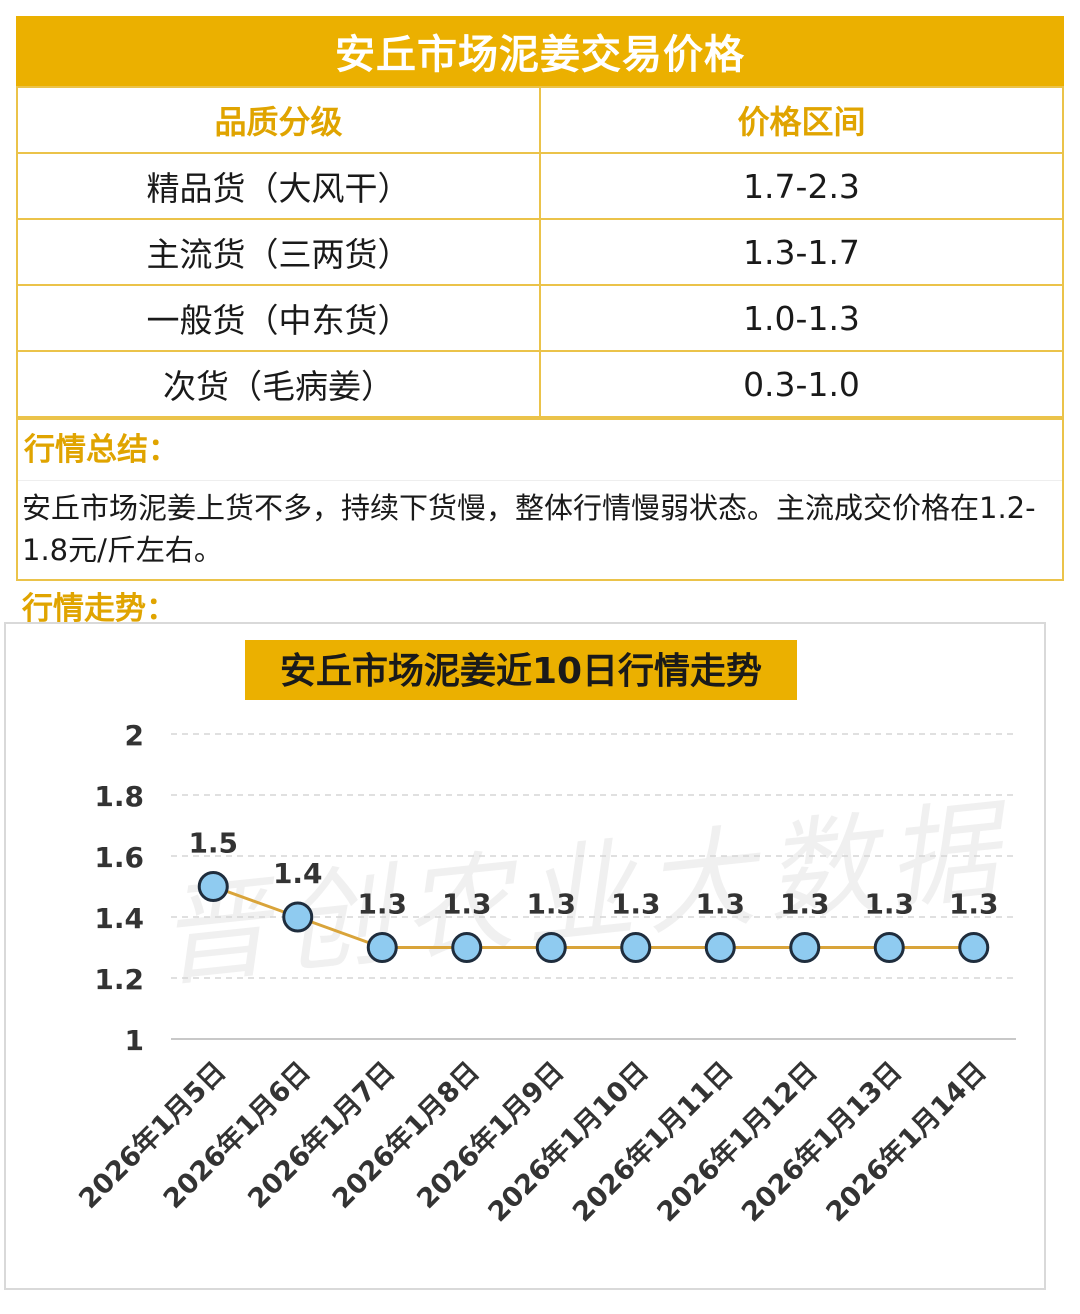 The image size is (1080, 1314). What do you see at coordinates (593, 917) in the screenshot?
I see `series-line` at bounding box center [593, 917].